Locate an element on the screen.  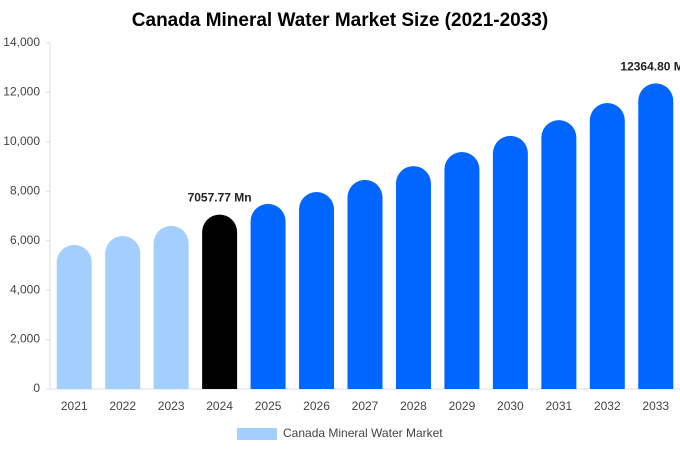
legend-swatch is located at coordinates (257, 434).